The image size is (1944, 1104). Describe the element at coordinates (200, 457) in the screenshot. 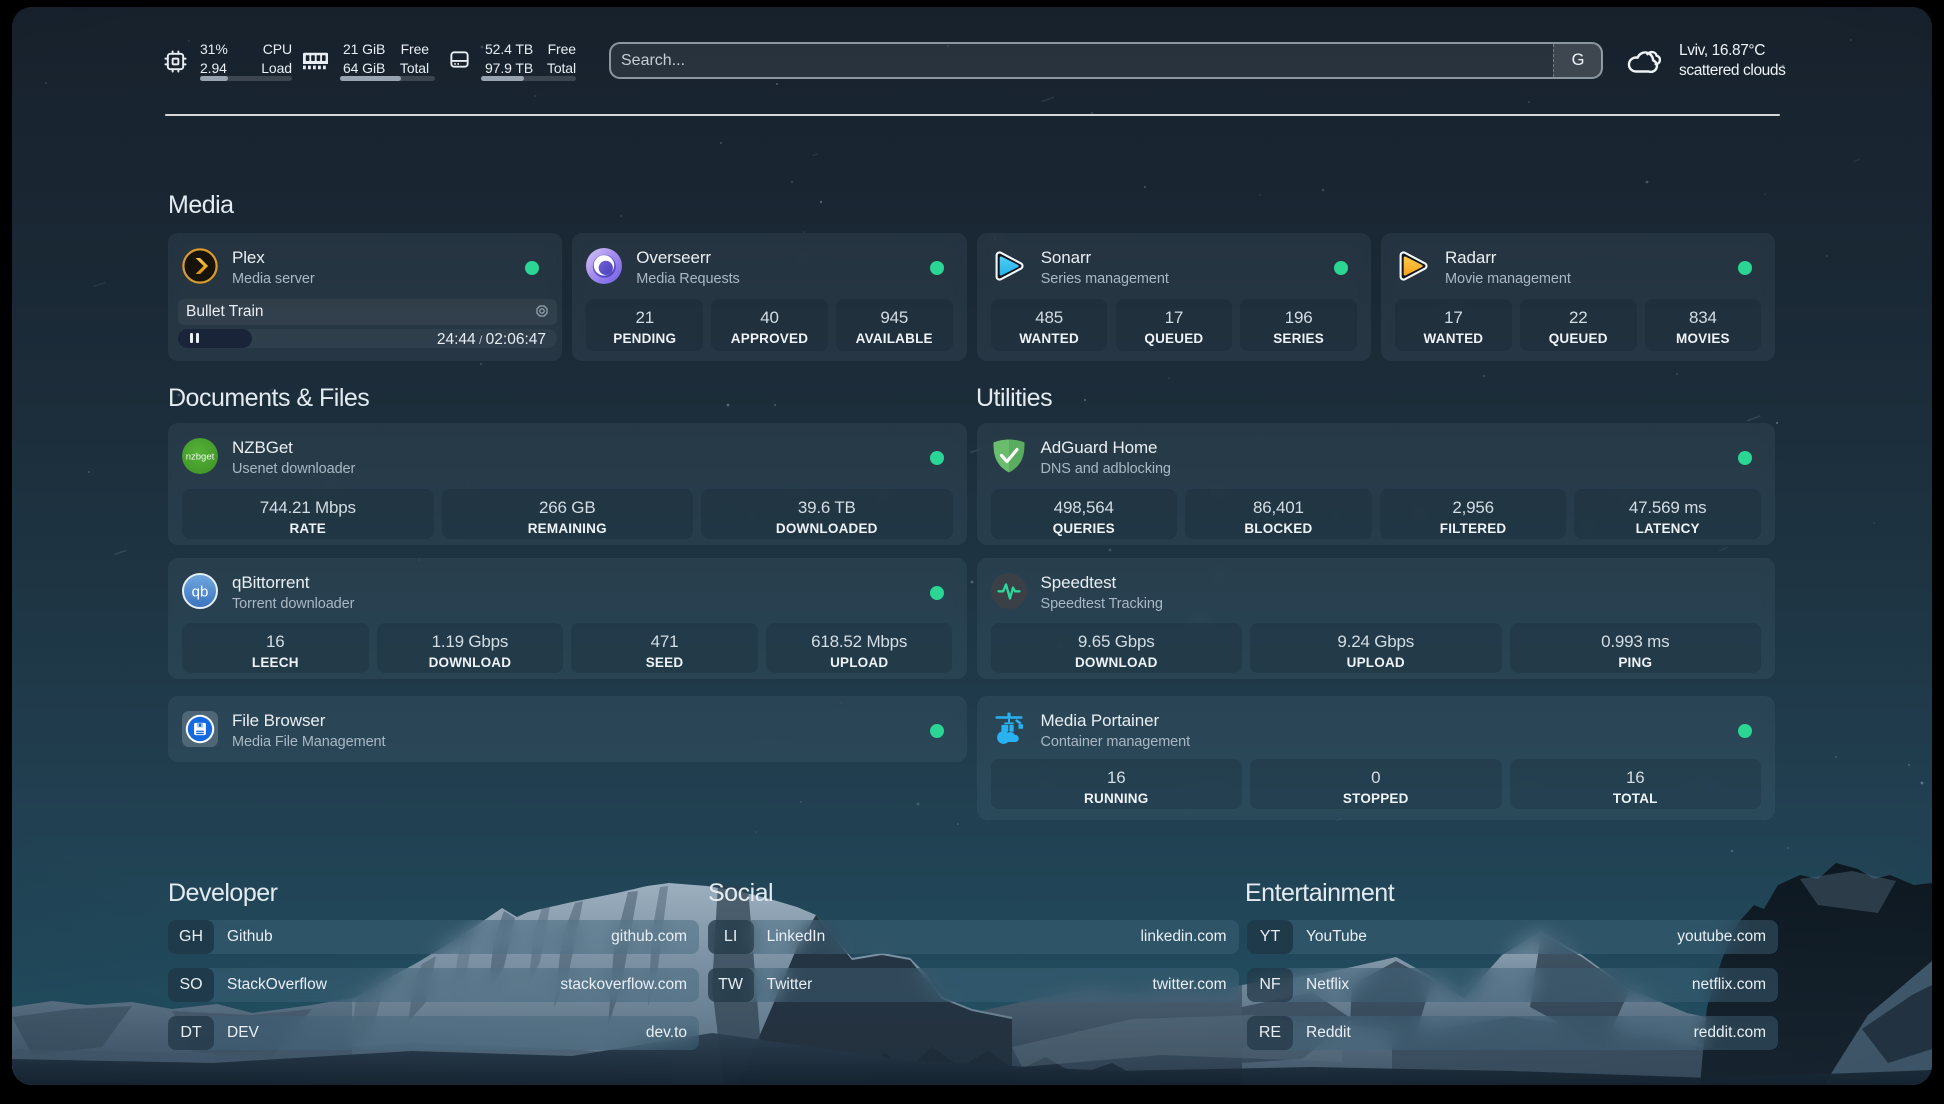

I see `svg-text: nzbget` at that location.